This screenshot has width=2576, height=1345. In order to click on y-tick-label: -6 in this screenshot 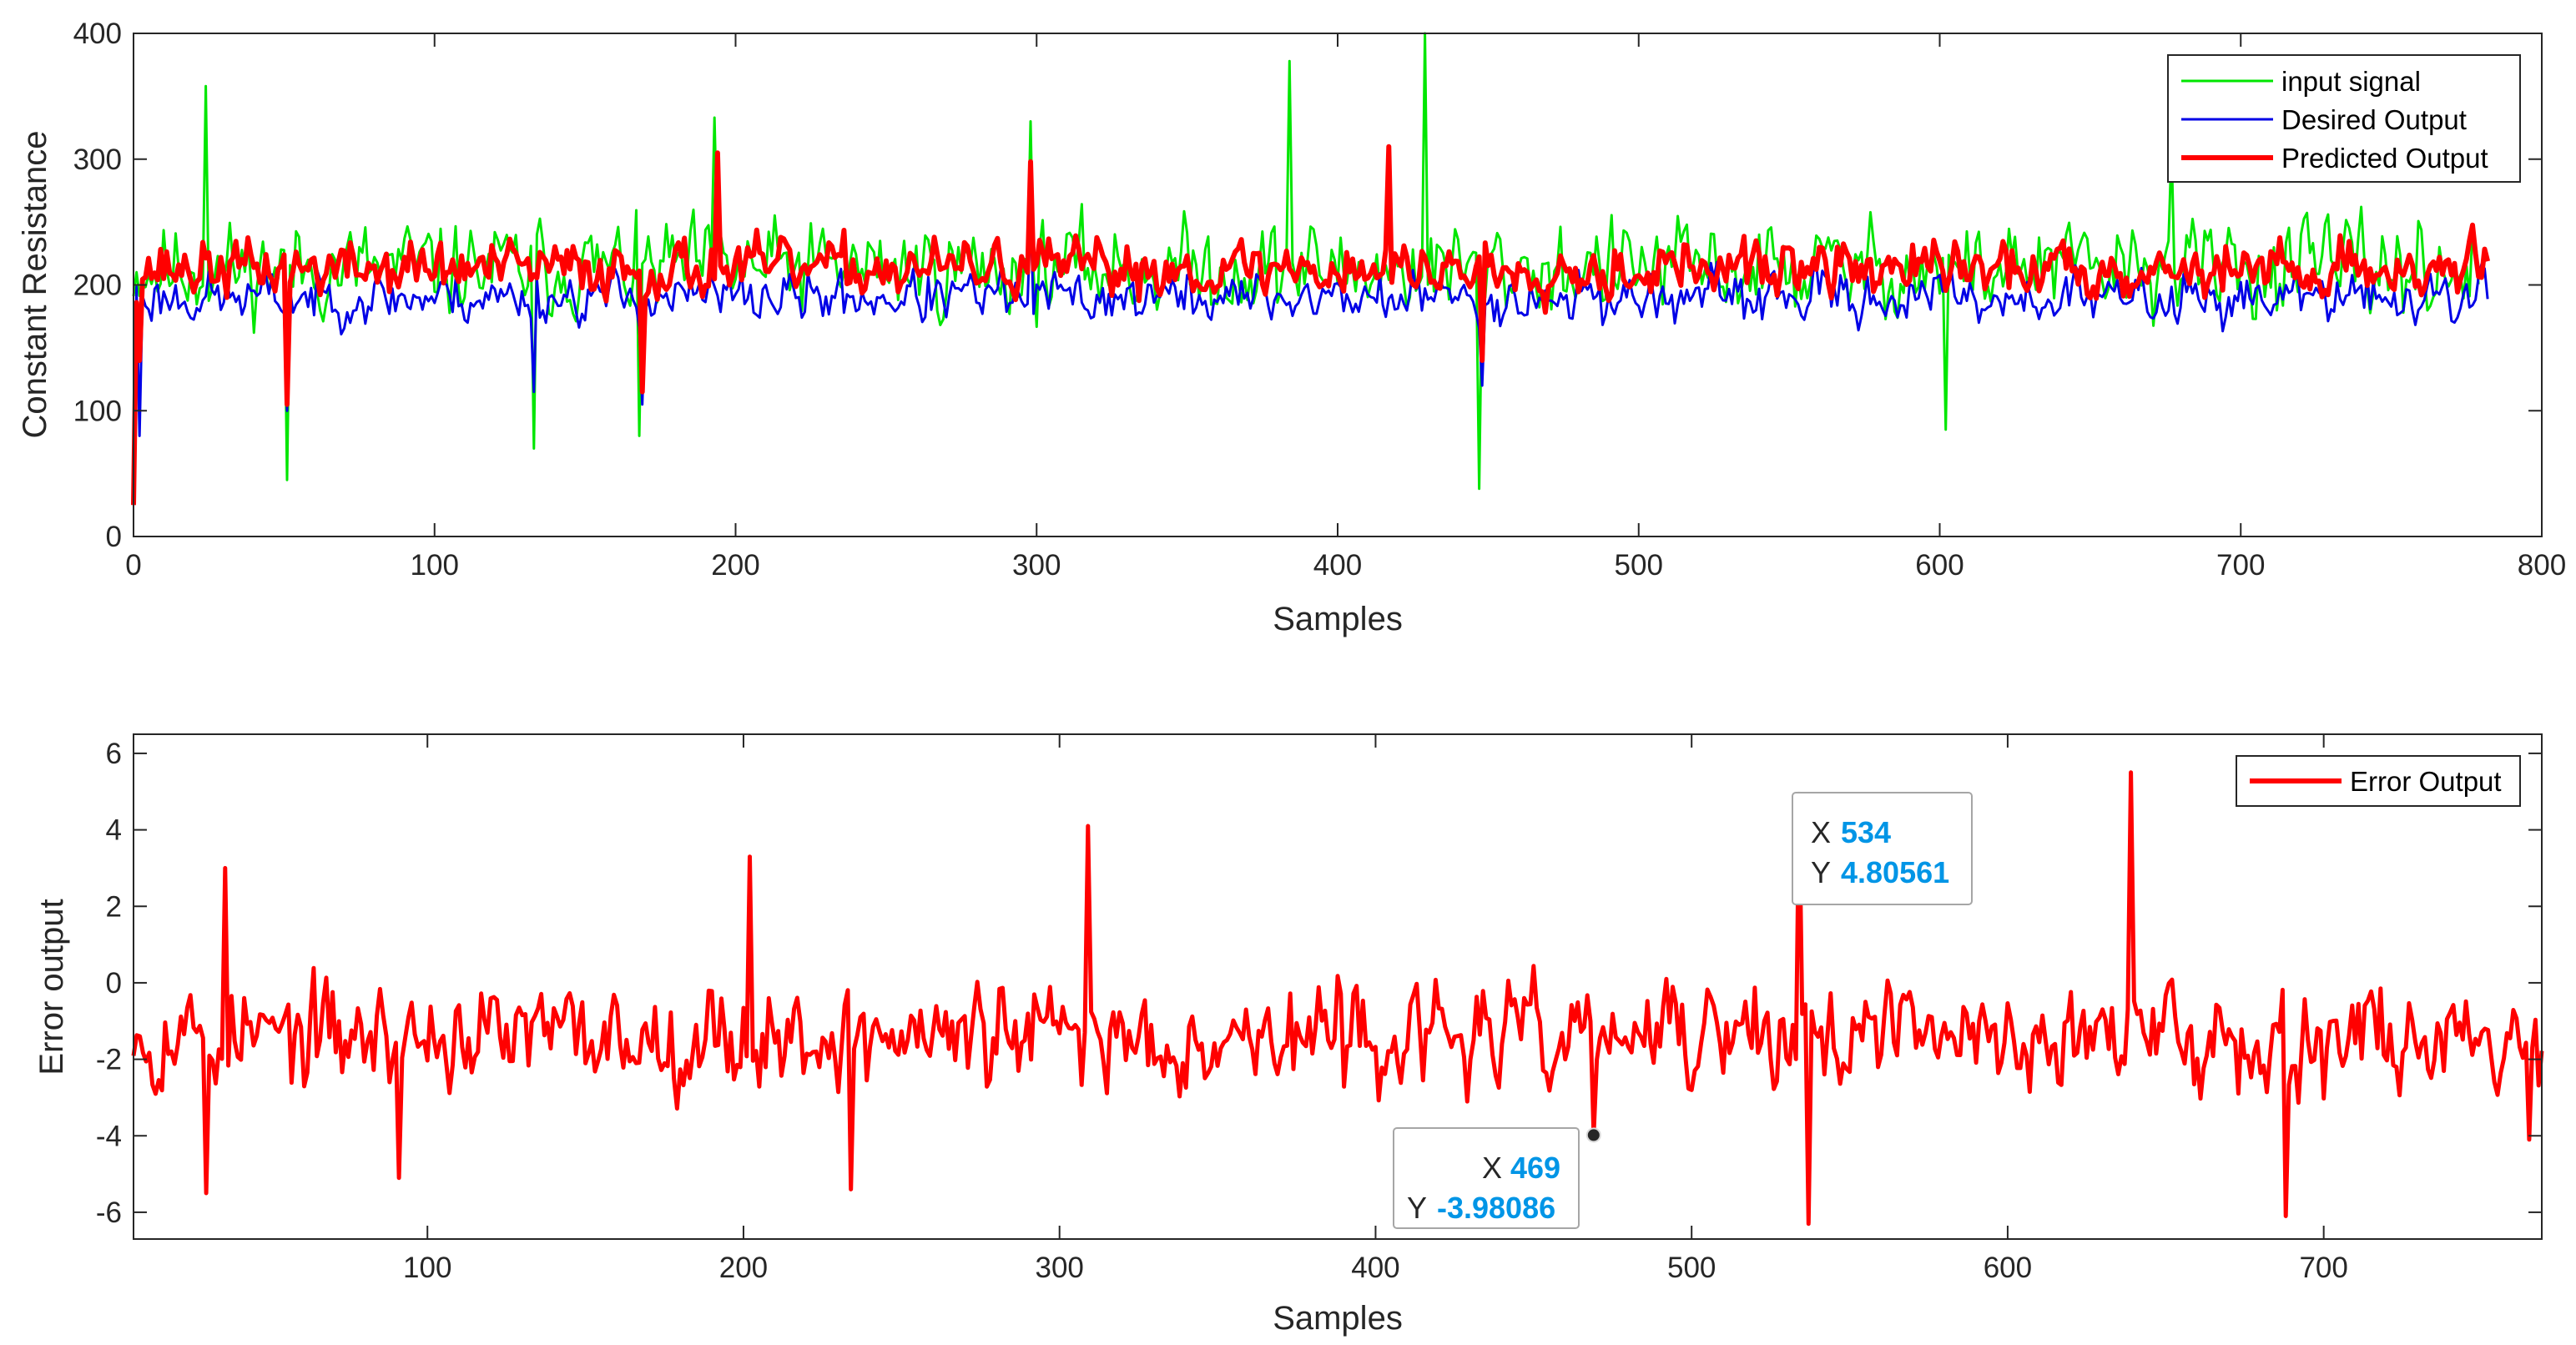, I will do `click(109, 1212)`.